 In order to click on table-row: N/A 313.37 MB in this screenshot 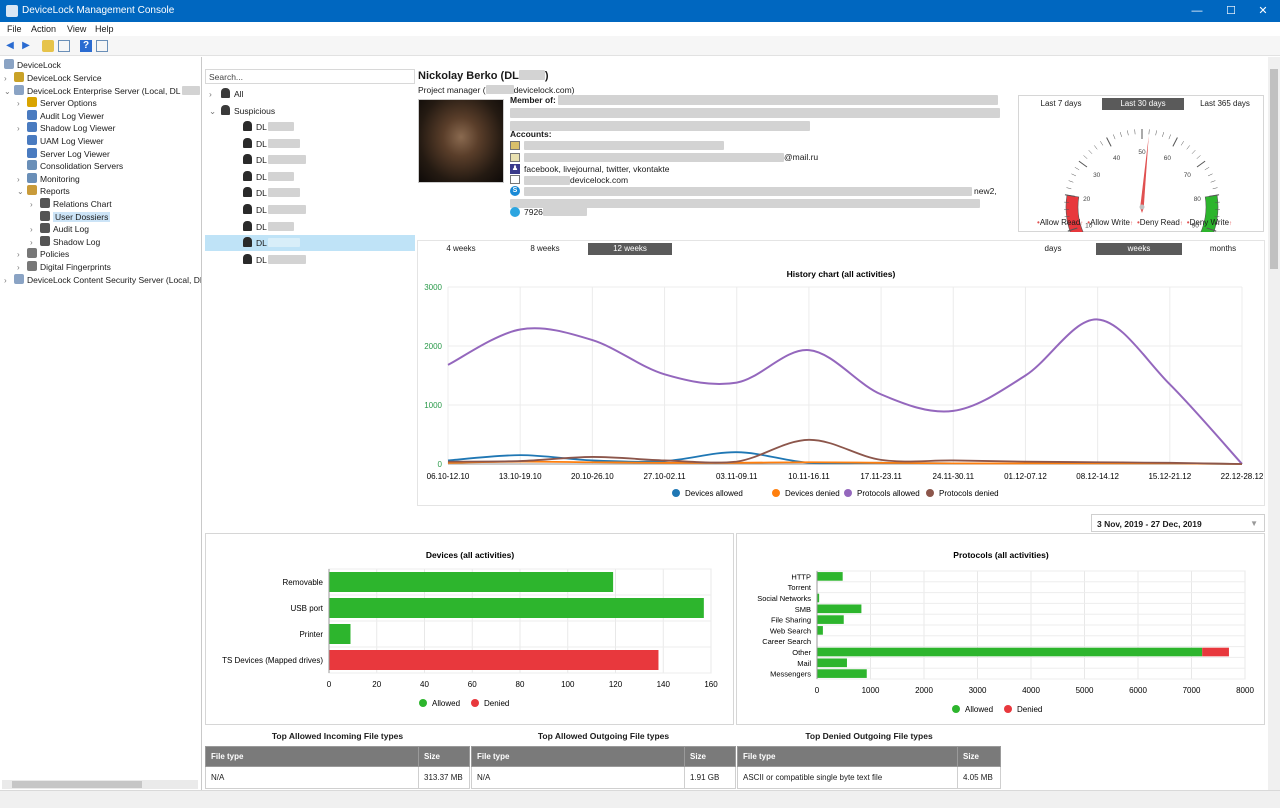, I will do `click(337, 777)`.